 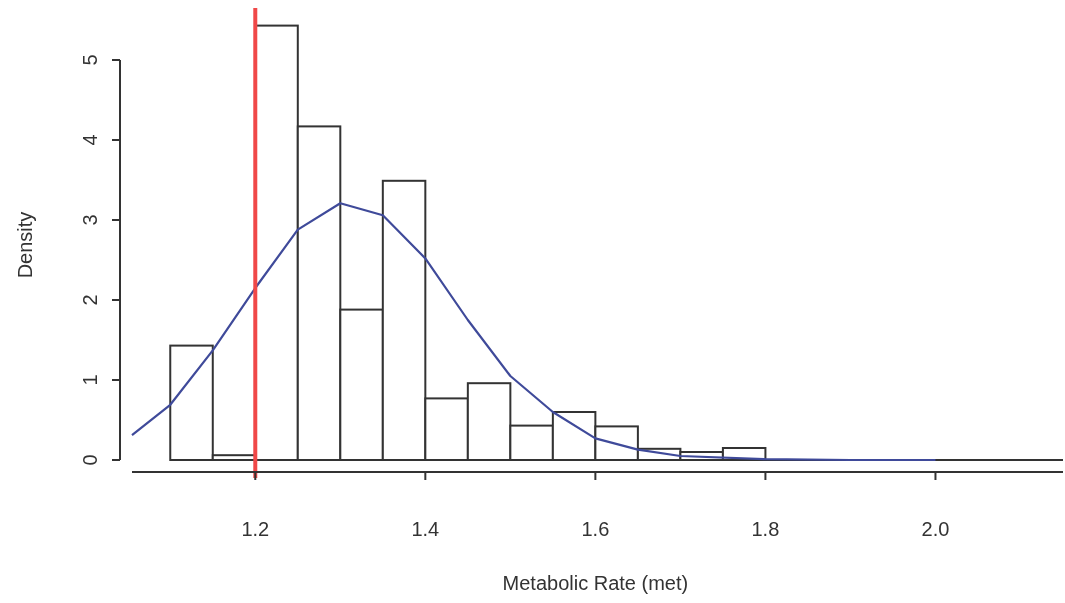 What do you see at coordinates (90, 300) in the screenshot?
I see `y-tick-label: 2` at bounding box center [90, 300].